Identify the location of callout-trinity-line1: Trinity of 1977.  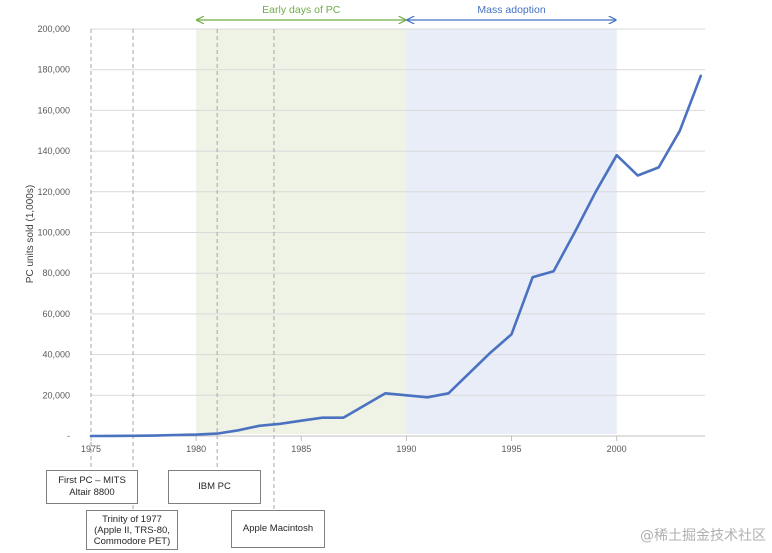
(132, 519).